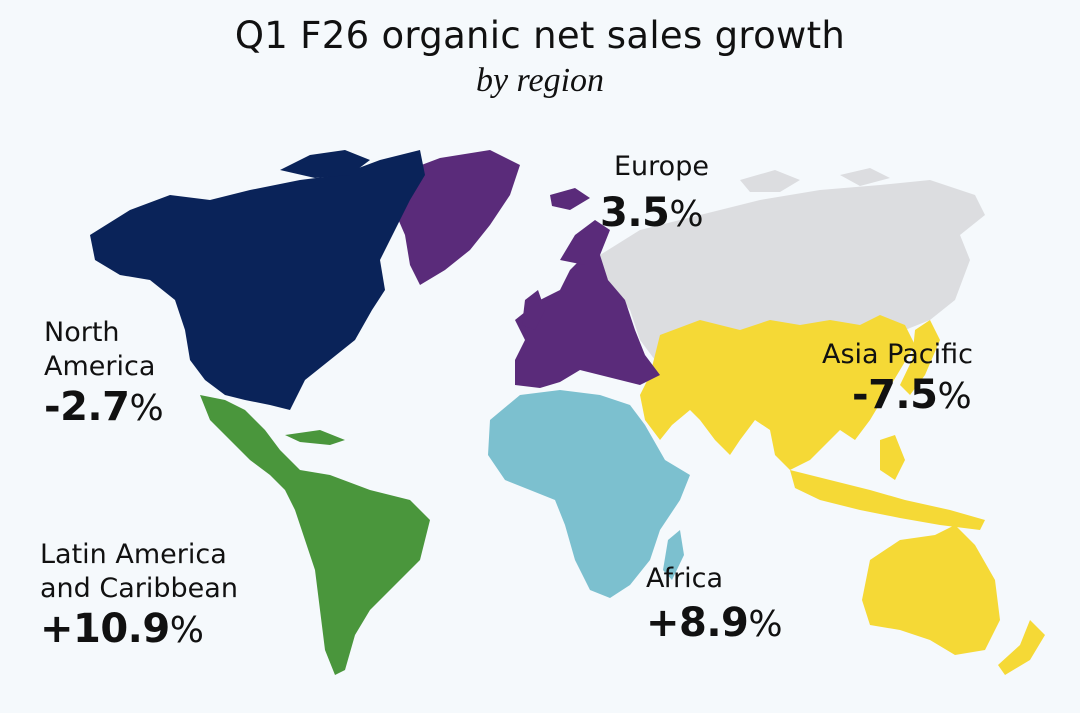  Describe the element at coordinates (815, 180) in the screenshot. I see `region-other-islands` at that location.